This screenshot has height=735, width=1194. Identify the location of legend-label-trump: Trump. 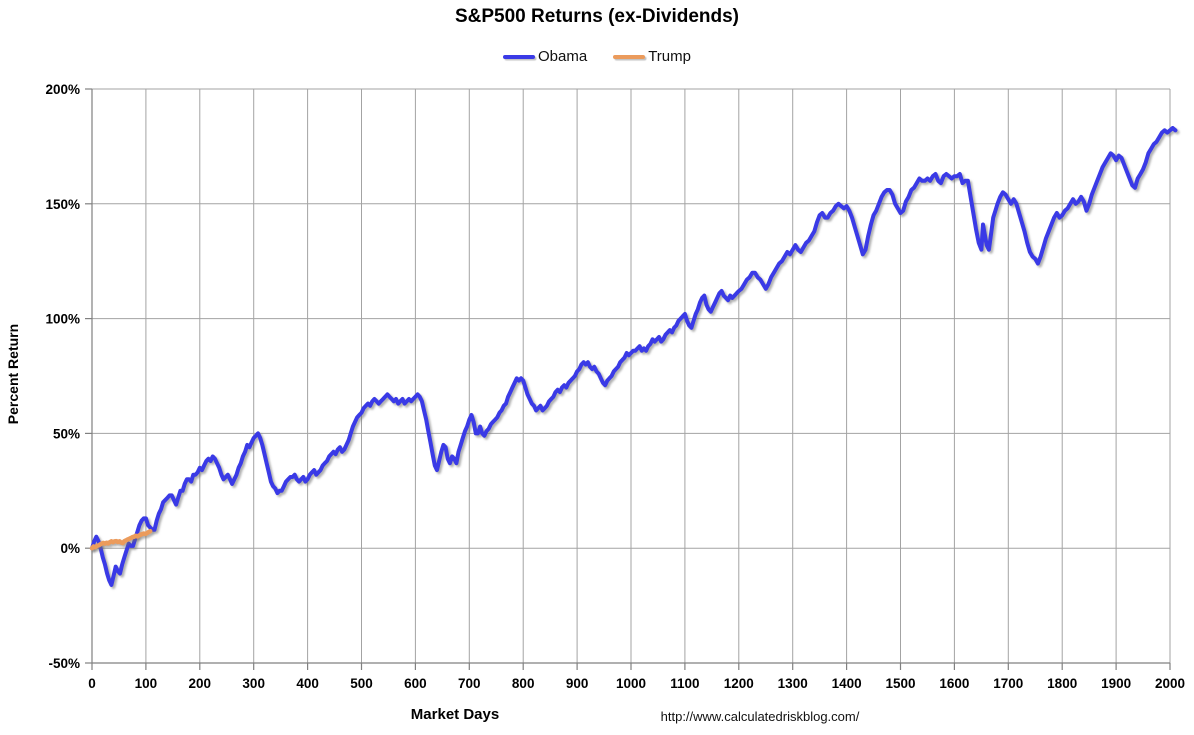
(669, 56).